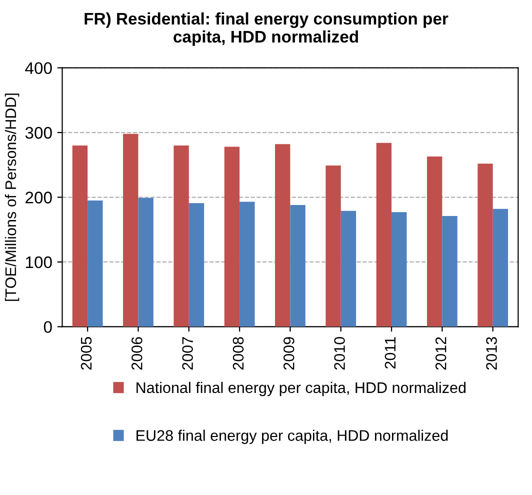 The width and height of the screenshot is (532, 495). What do you see at coordinates (137, 353) in the screenshot?
I see `x-tick-label: 2006` at bounding box center [137, 353].